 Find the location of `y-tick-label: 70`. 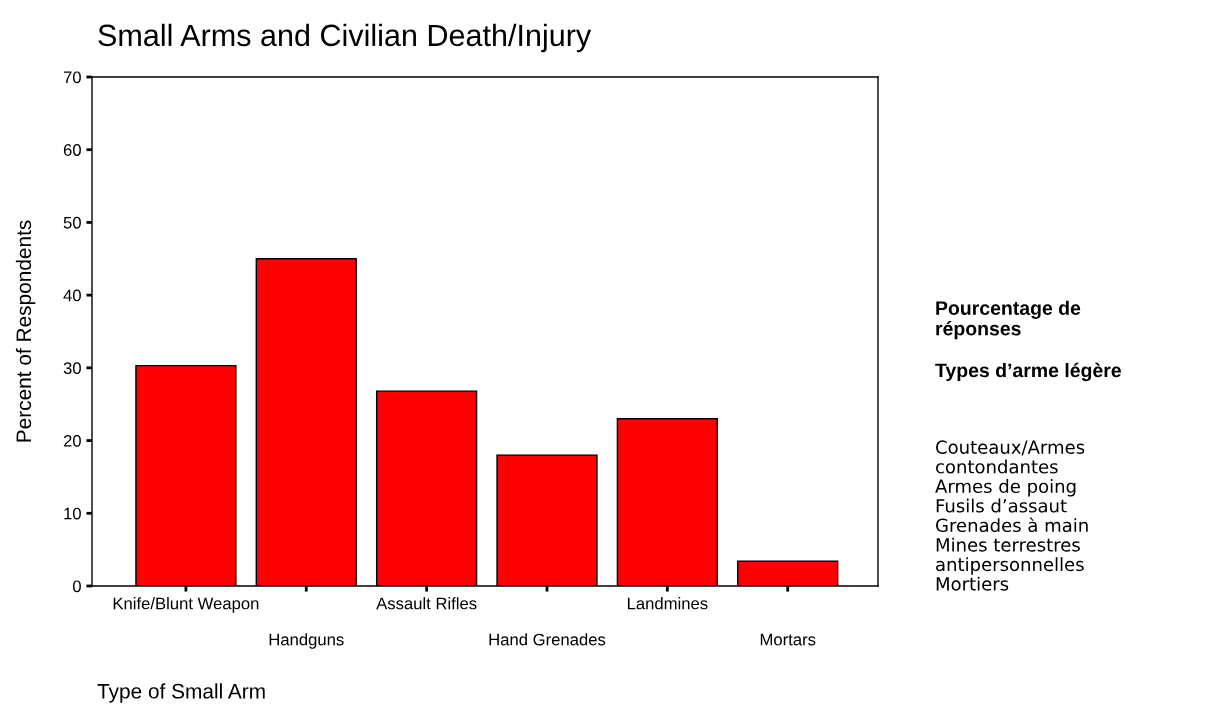

y-tick-label: 70 is located at coordinates (72, 77).